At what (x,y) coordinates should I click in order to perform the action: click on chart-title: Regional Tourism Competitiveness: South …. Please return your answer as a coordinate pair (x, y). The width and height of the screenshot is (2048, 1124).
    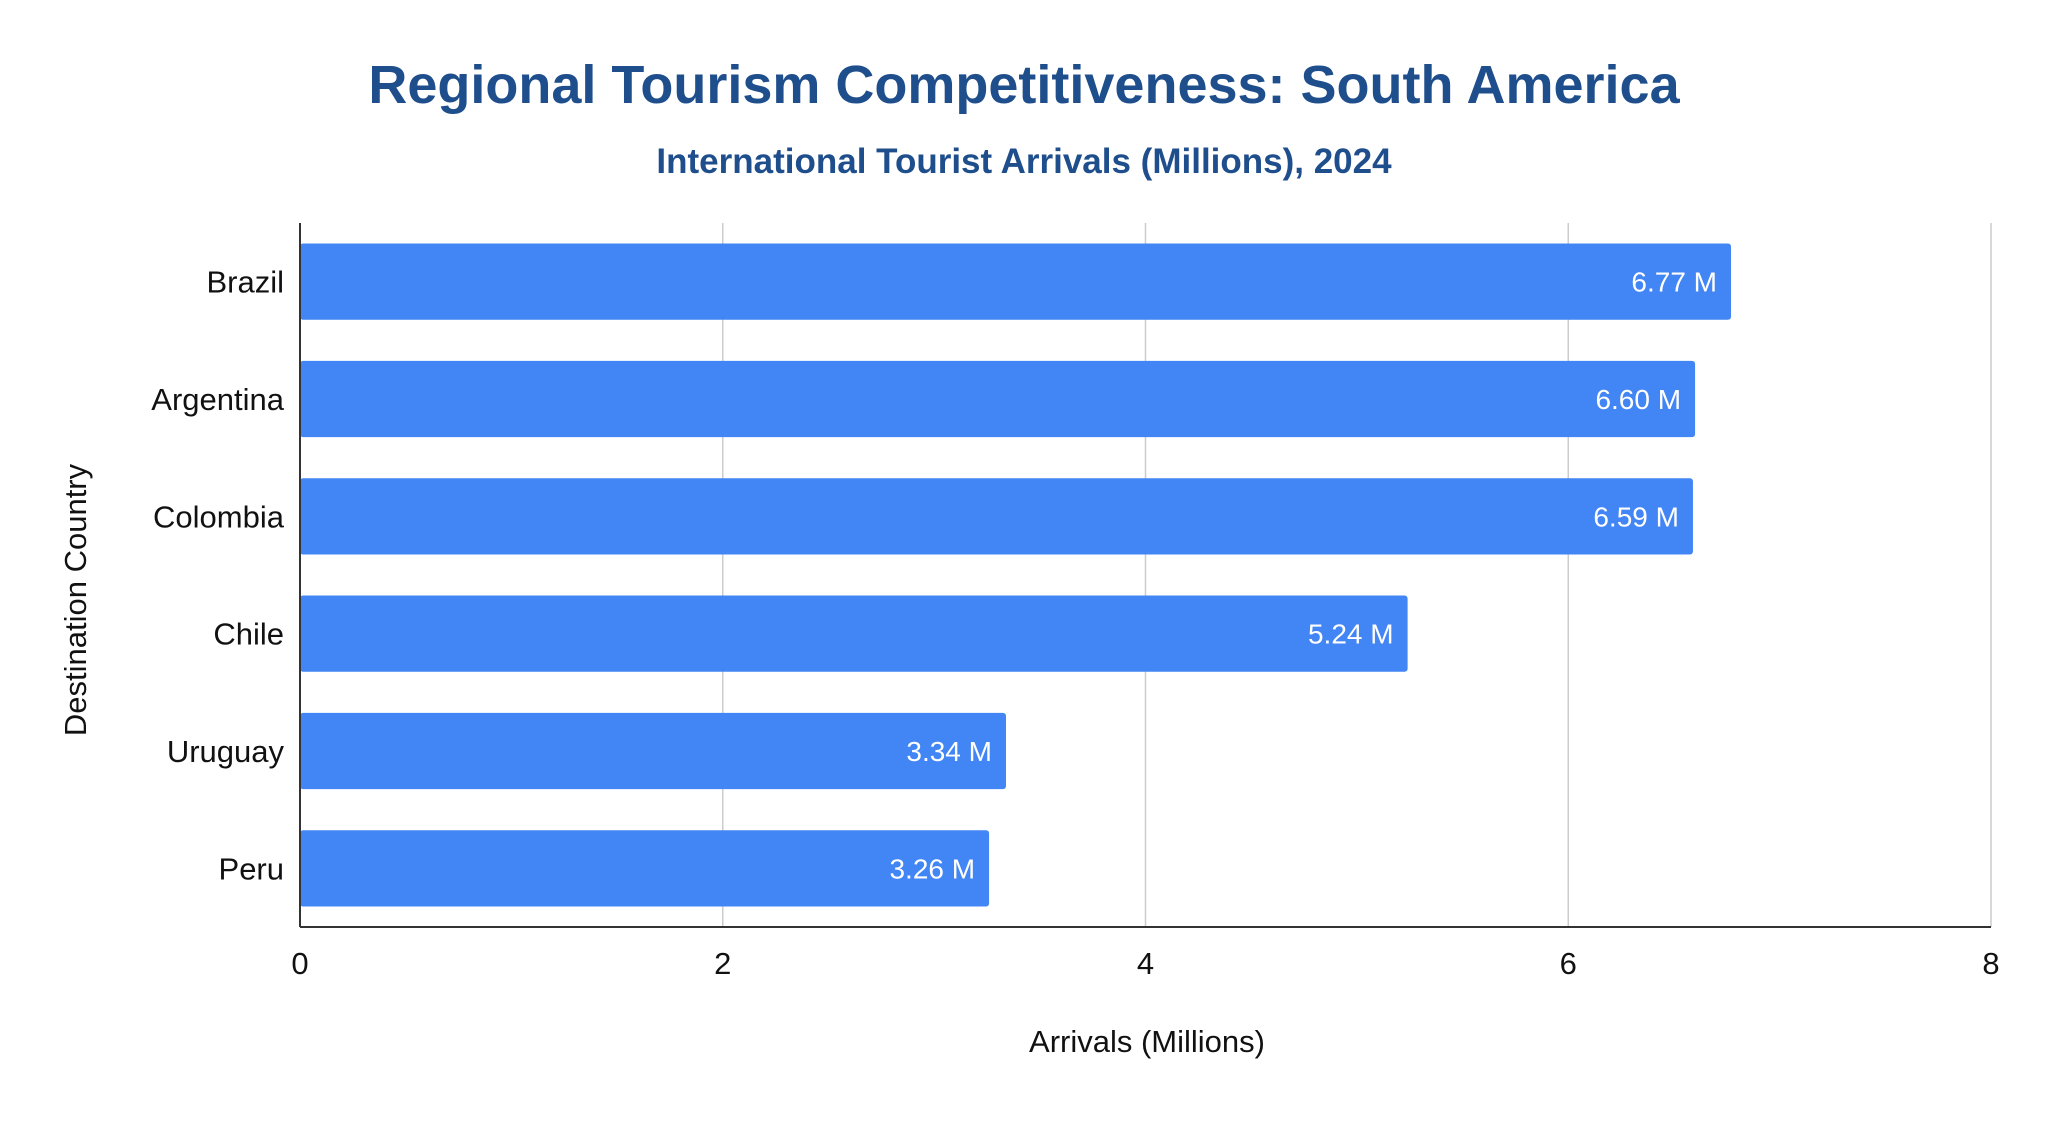
    Looking at the image, I should click on (1024, 85).